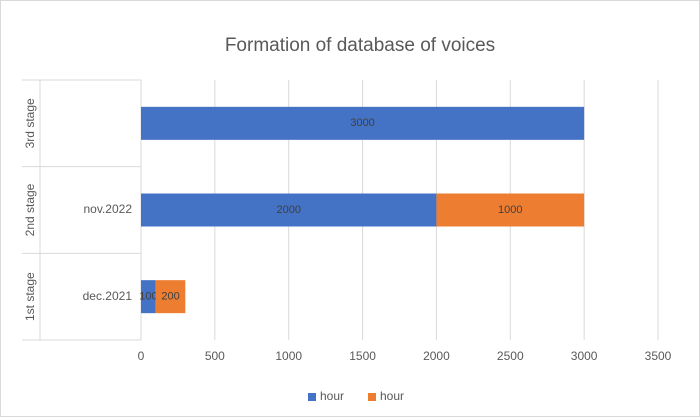 This screenshot has width=700, height=417. Describe the element at coordinates (658, 356) in the screenshot. I see `x-tick-label: 3500` at that location.